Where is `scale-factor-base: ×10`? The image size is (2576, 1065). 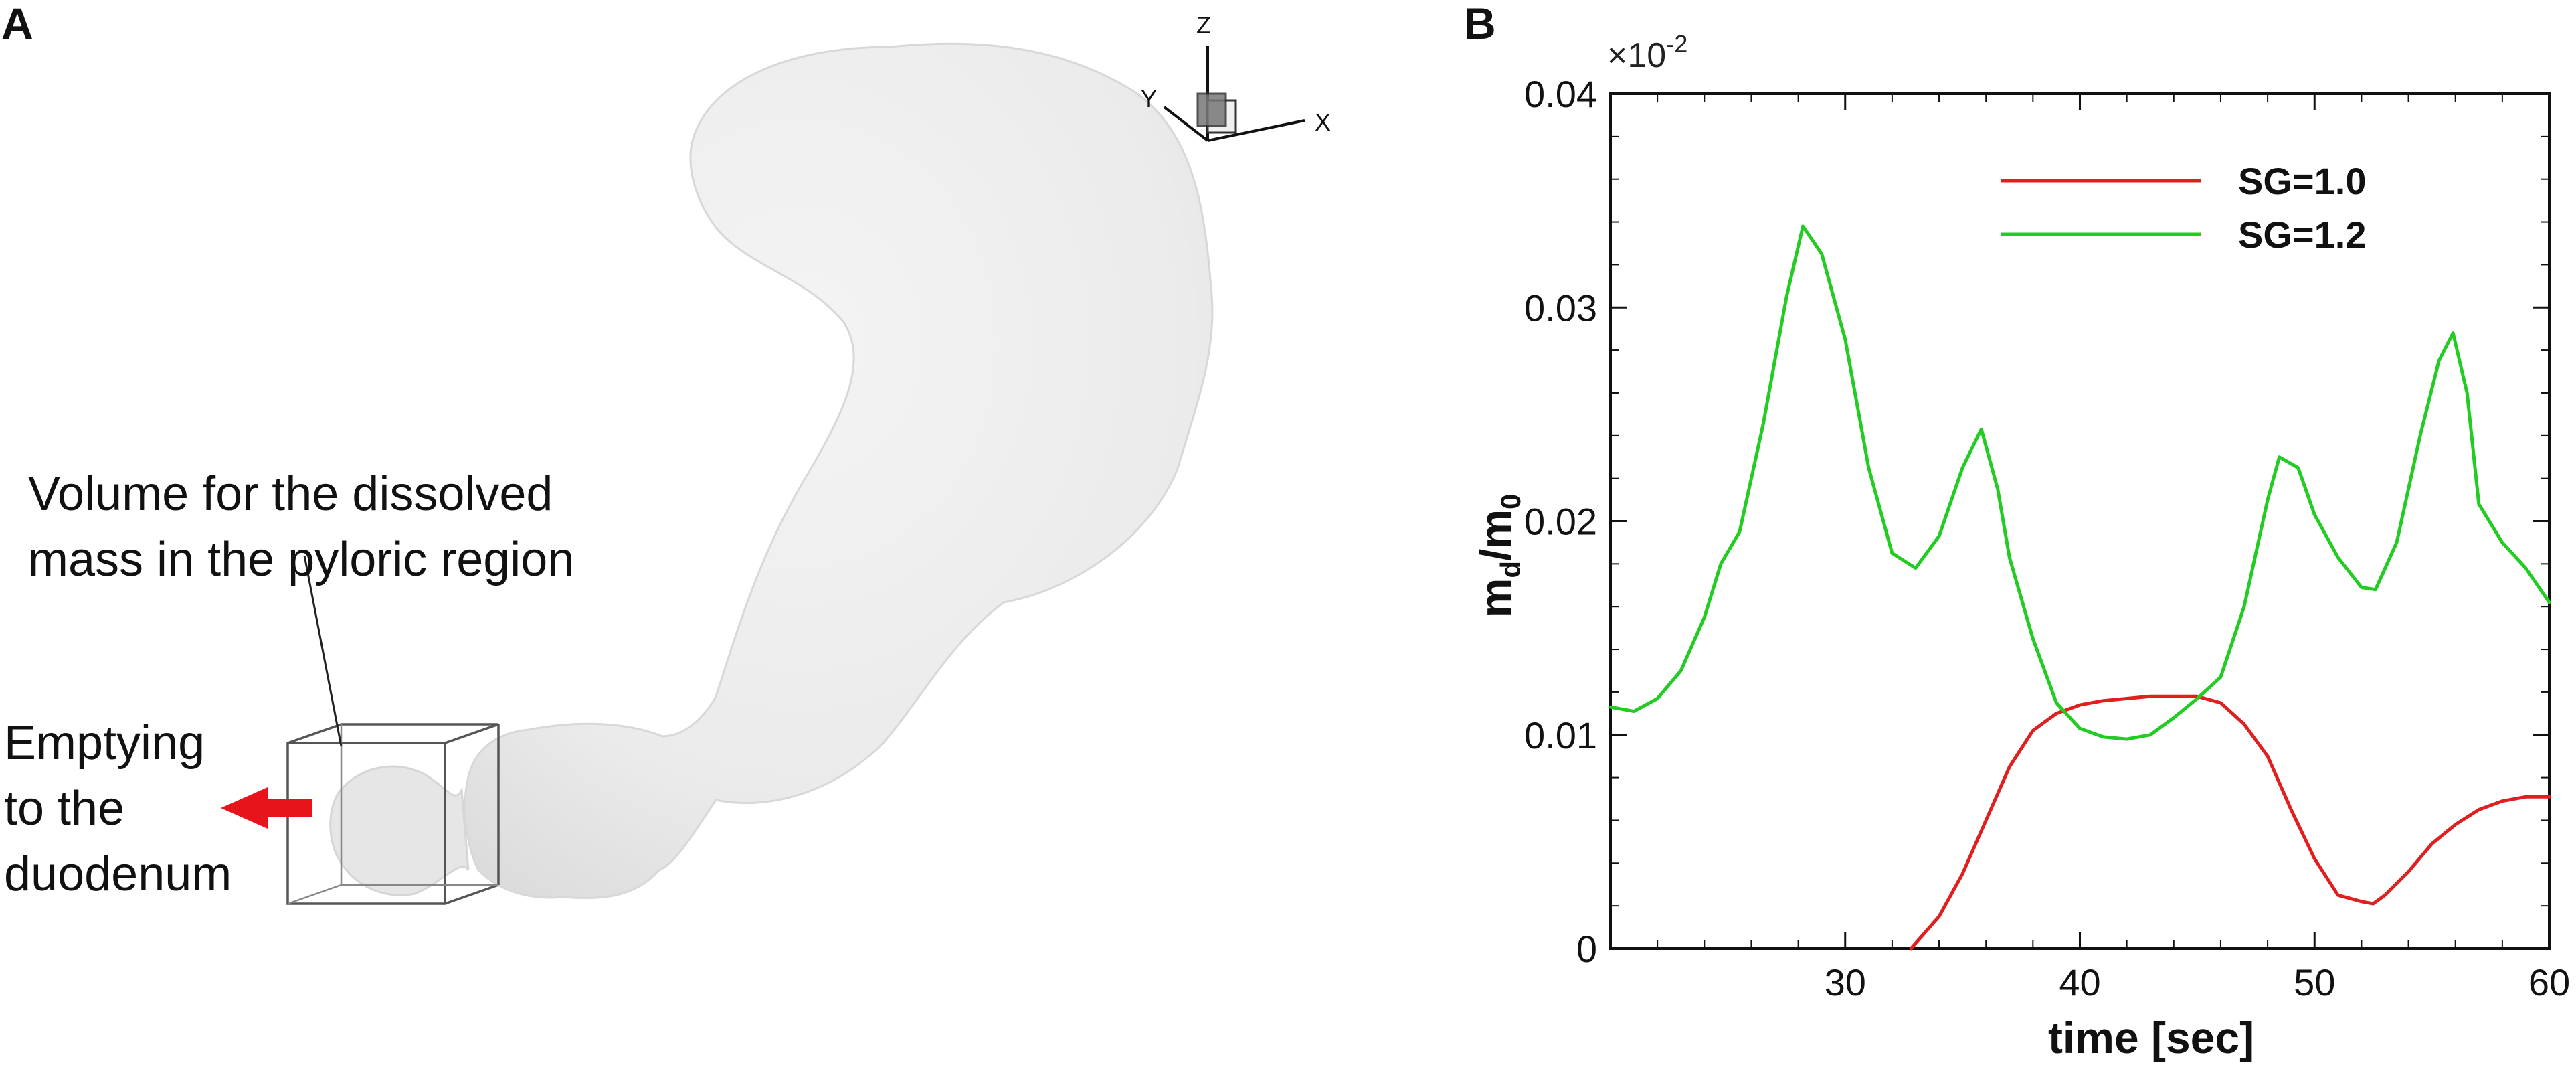
scale-factor-base: ×10 is located at coordinates (1636, 55).